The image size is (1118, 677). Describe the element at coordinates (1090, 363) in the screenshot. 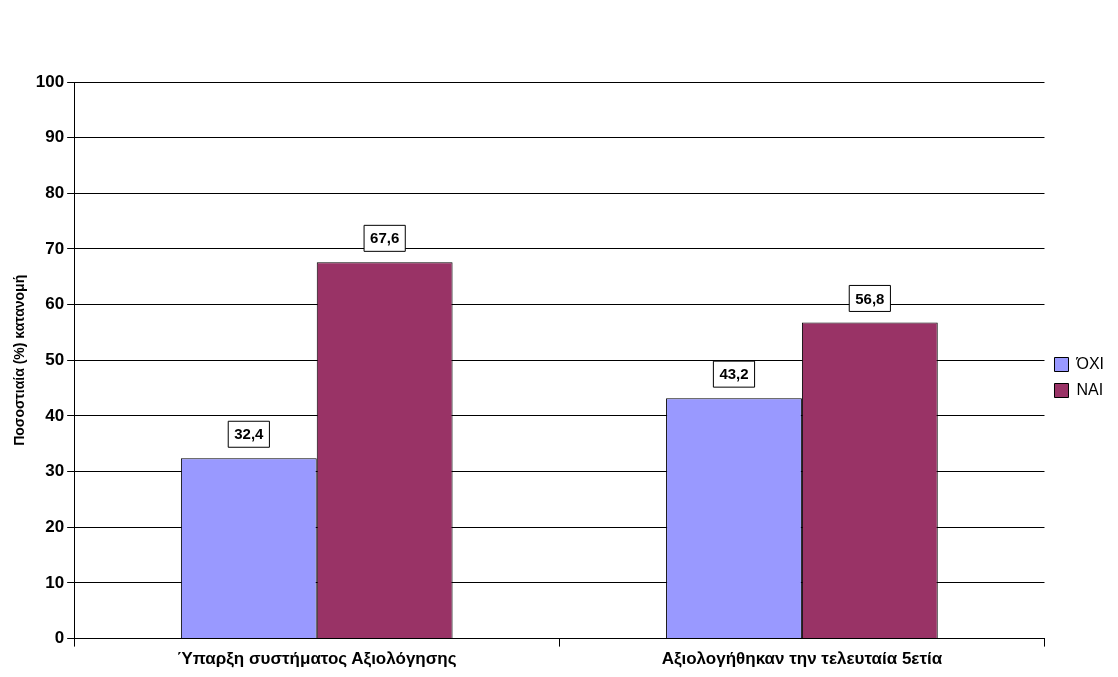

I see `legend-label: ΌΧΙ` at that location.